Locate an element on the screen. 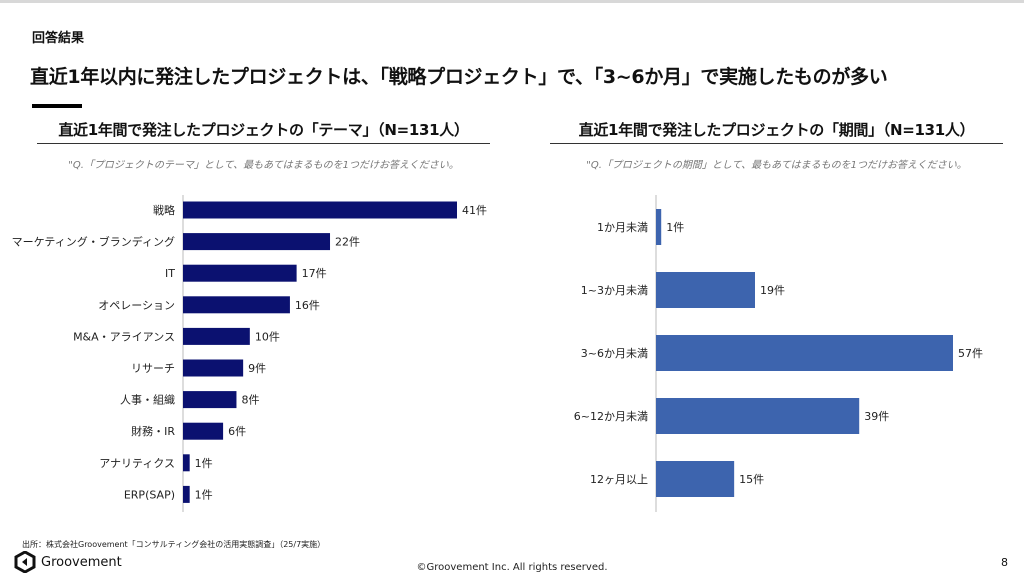 This screenshot has width=1024, height=576. category-label: 1か月未満 is located at coordinates (622, 227).